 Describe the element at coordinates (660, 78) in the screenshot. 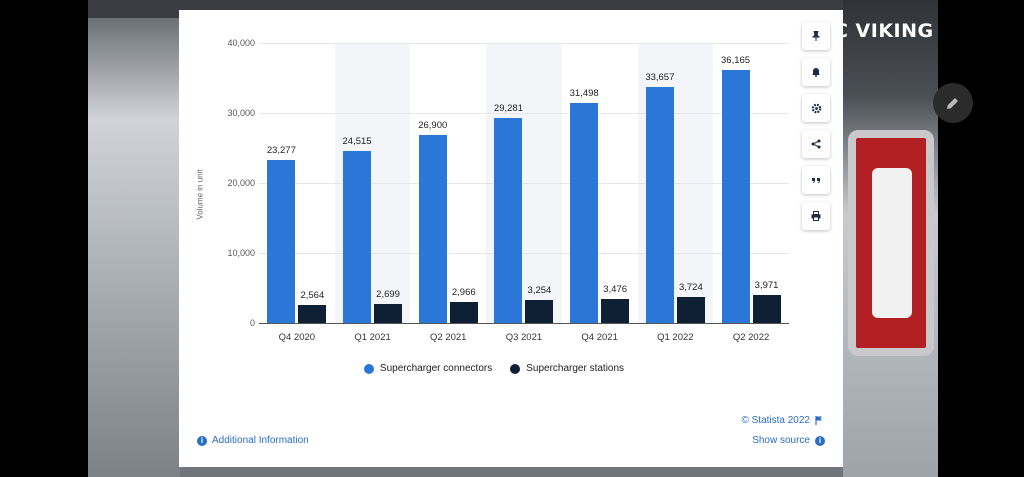

I see `data-label: 33,657` at that location.